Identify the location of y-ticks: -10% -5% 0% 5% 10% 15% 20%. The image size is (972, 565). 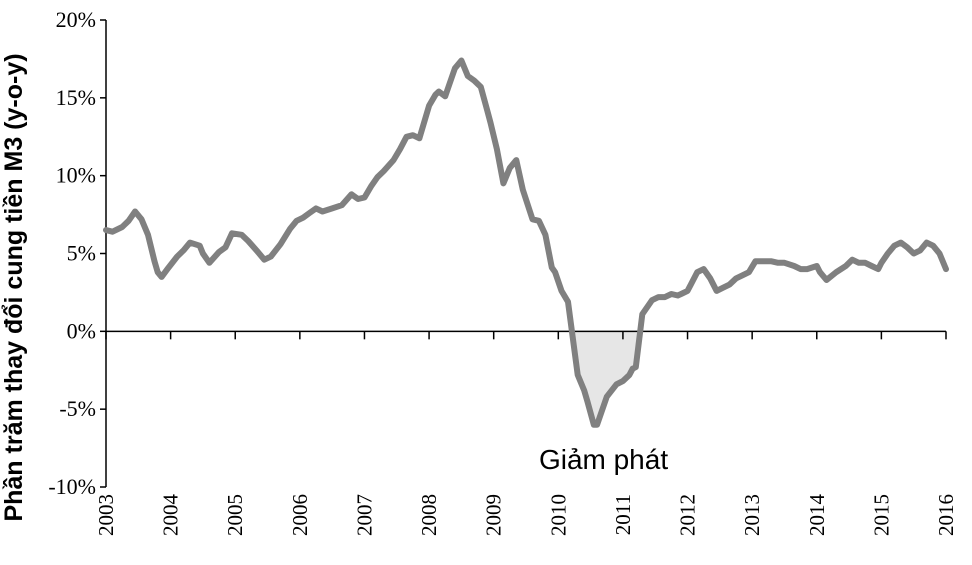
(77, 253).